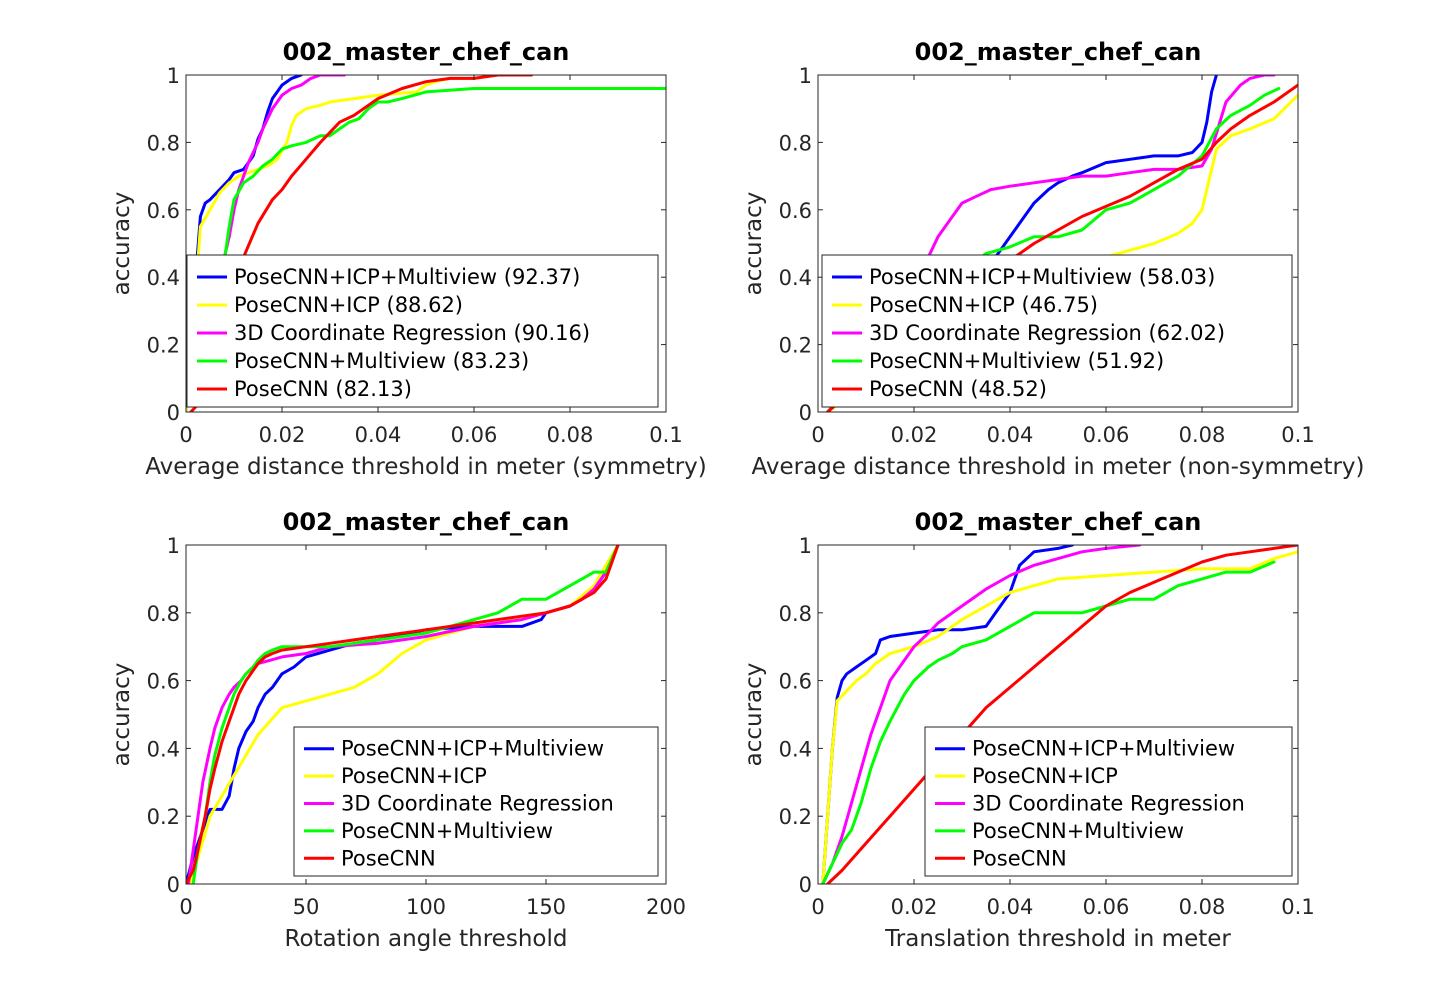  What do you see at coordinates (546, 907) in the screenshot?
I see `x-tick-label: 150` at bounding box center [546, 907].